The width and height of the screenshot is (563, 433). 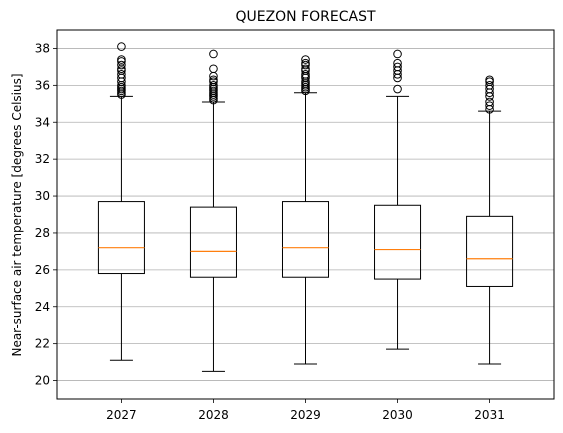 I want to click on y-tick-label: 28, so click(x=42, y=233).